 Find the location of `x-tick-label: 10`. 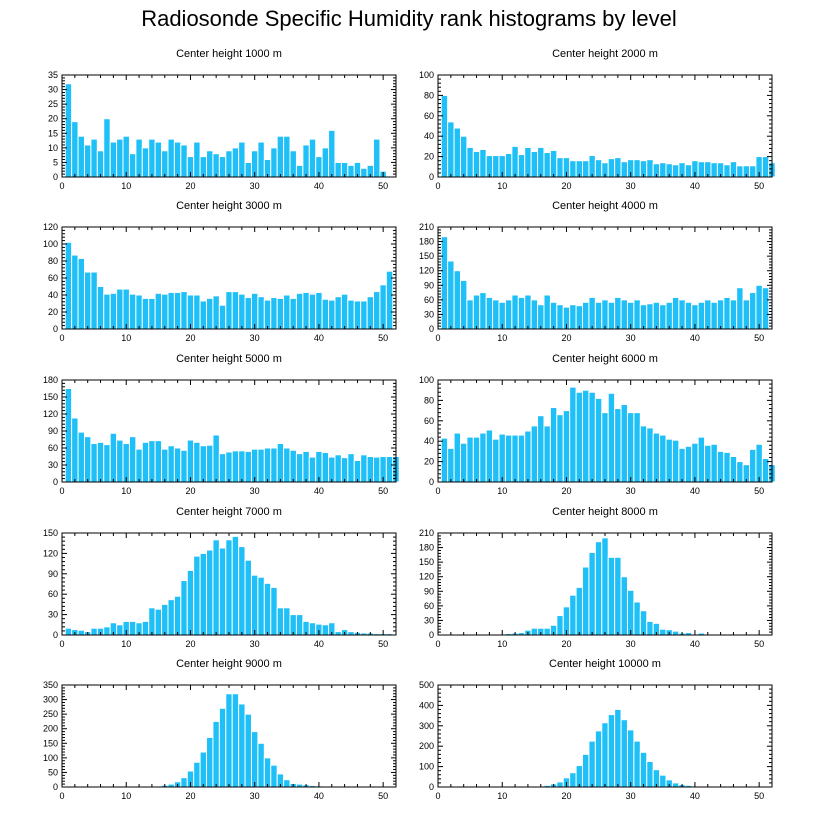

x-tick-label: 10 is located at coordinates (126, 644).